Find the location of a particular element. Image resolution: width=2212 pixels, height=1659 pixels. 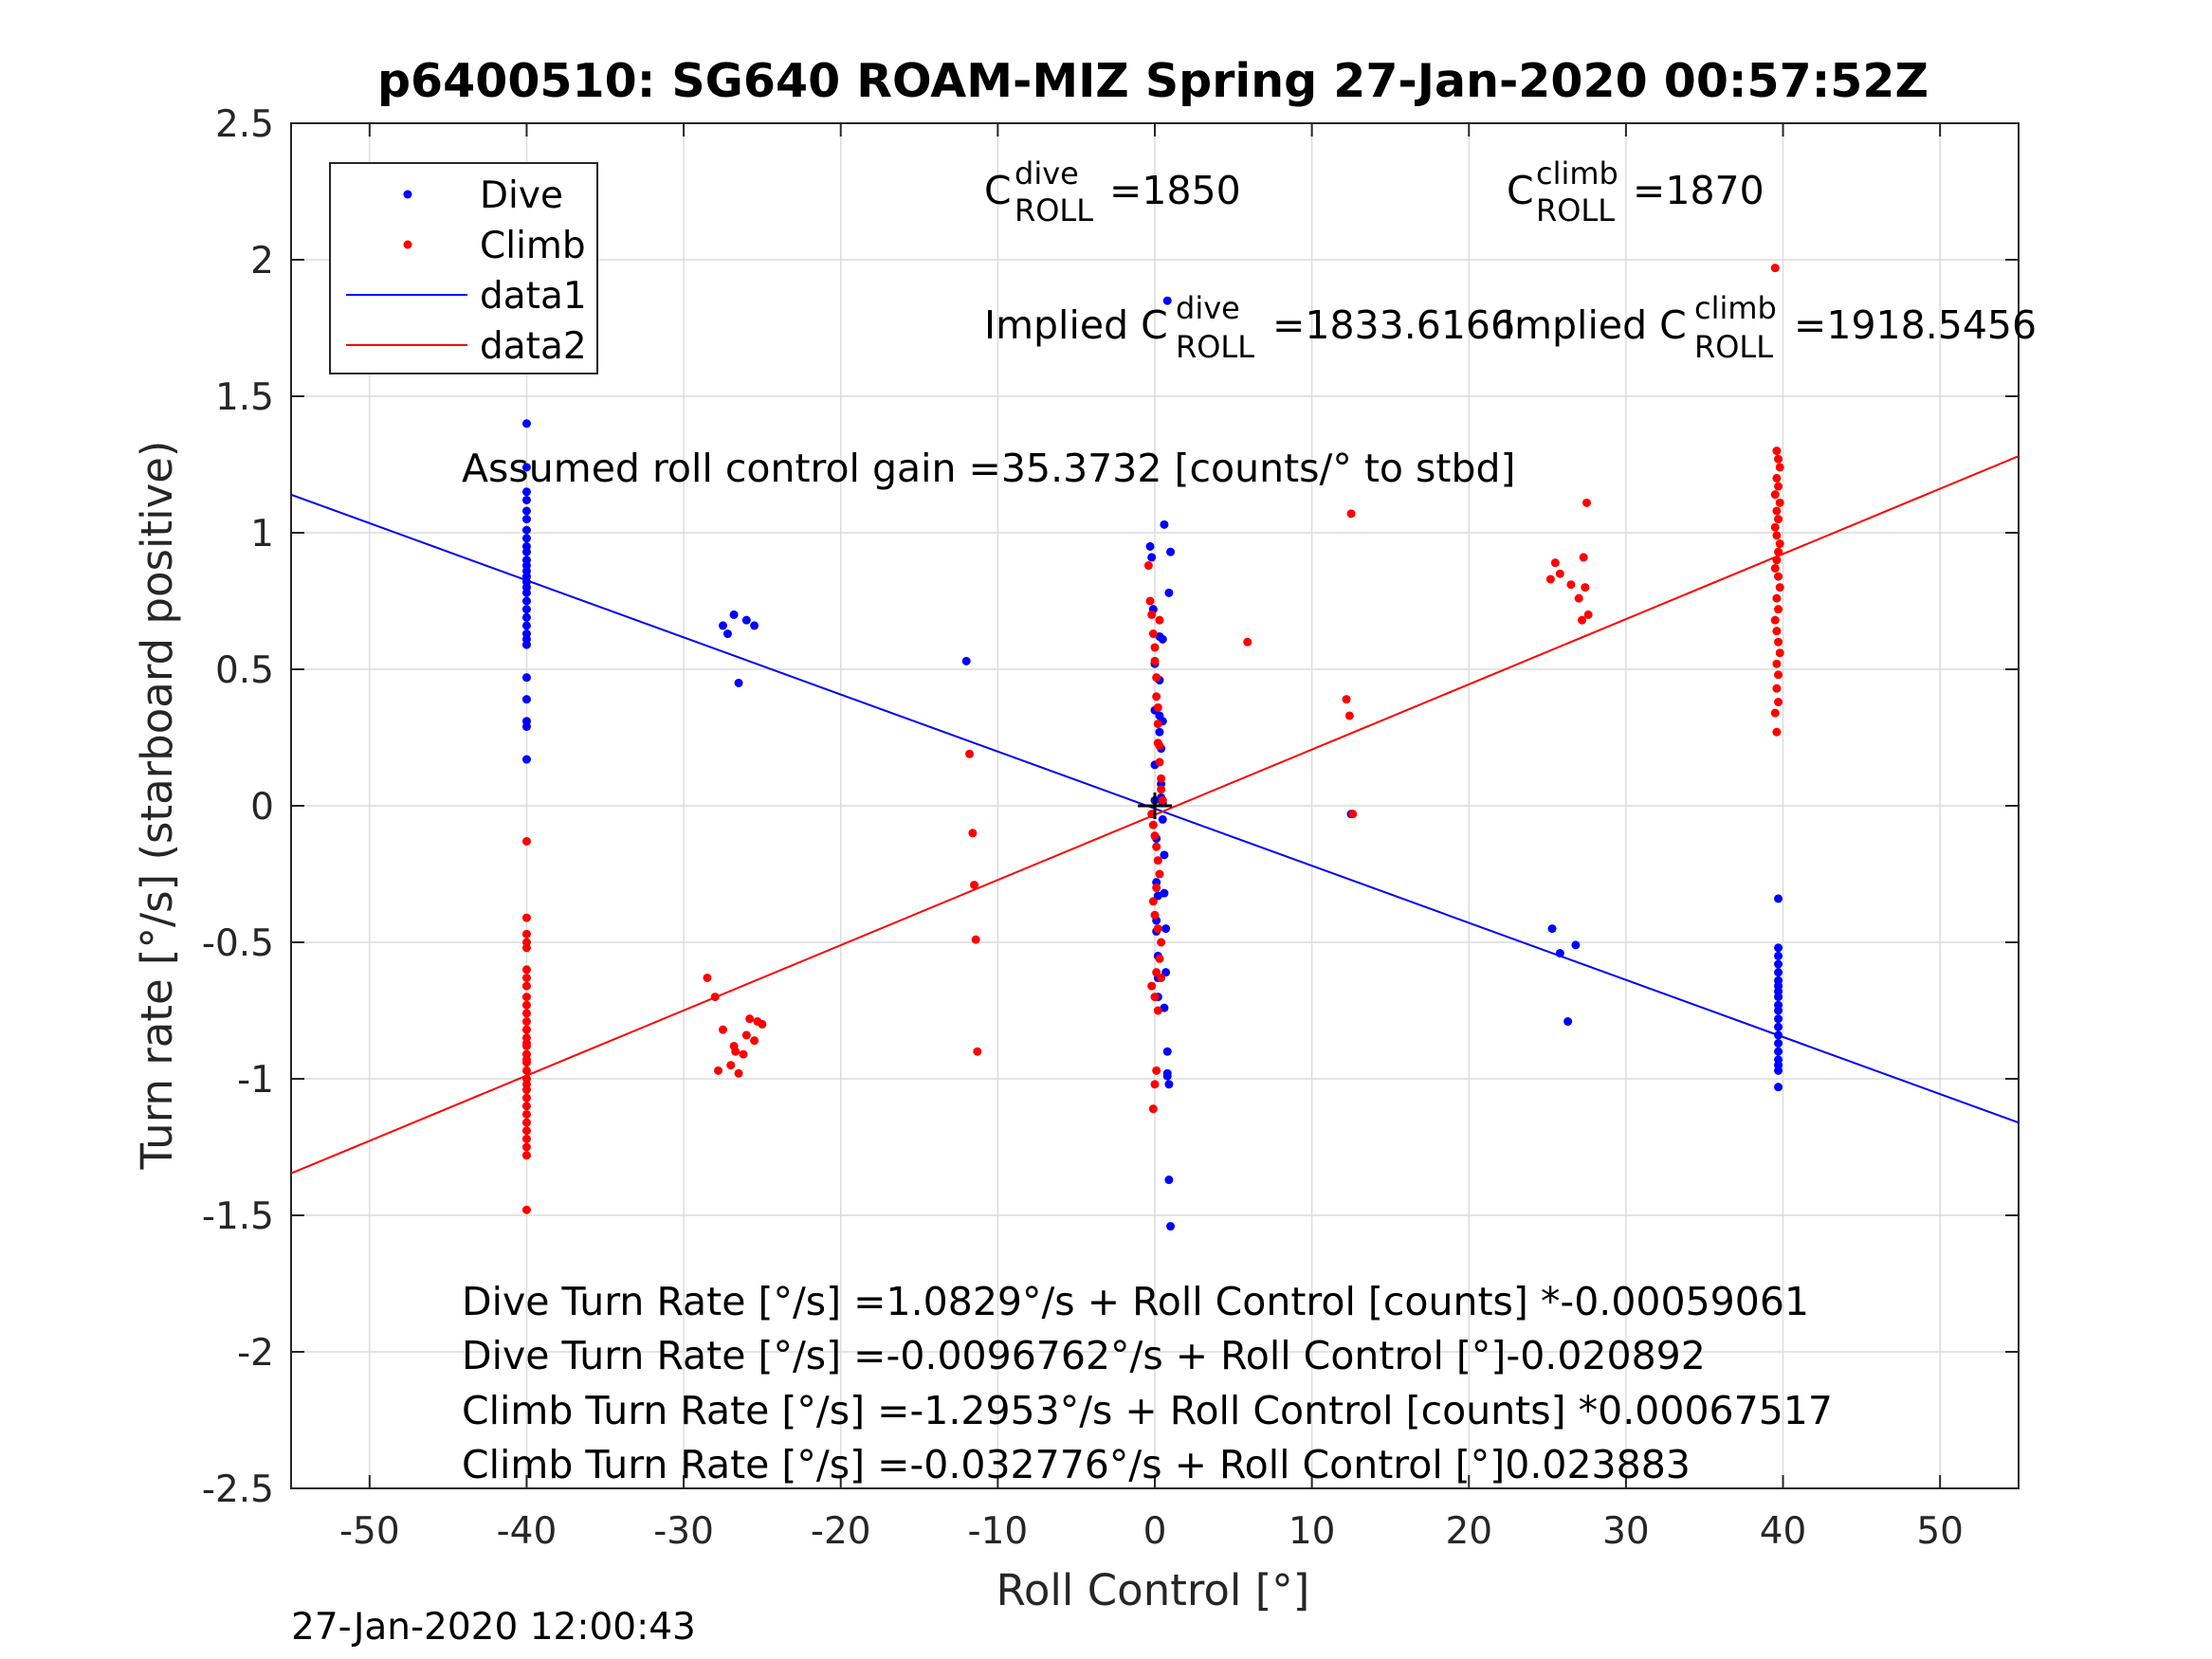

x-tick-label: -50 is located at coordinates (369, 1531).